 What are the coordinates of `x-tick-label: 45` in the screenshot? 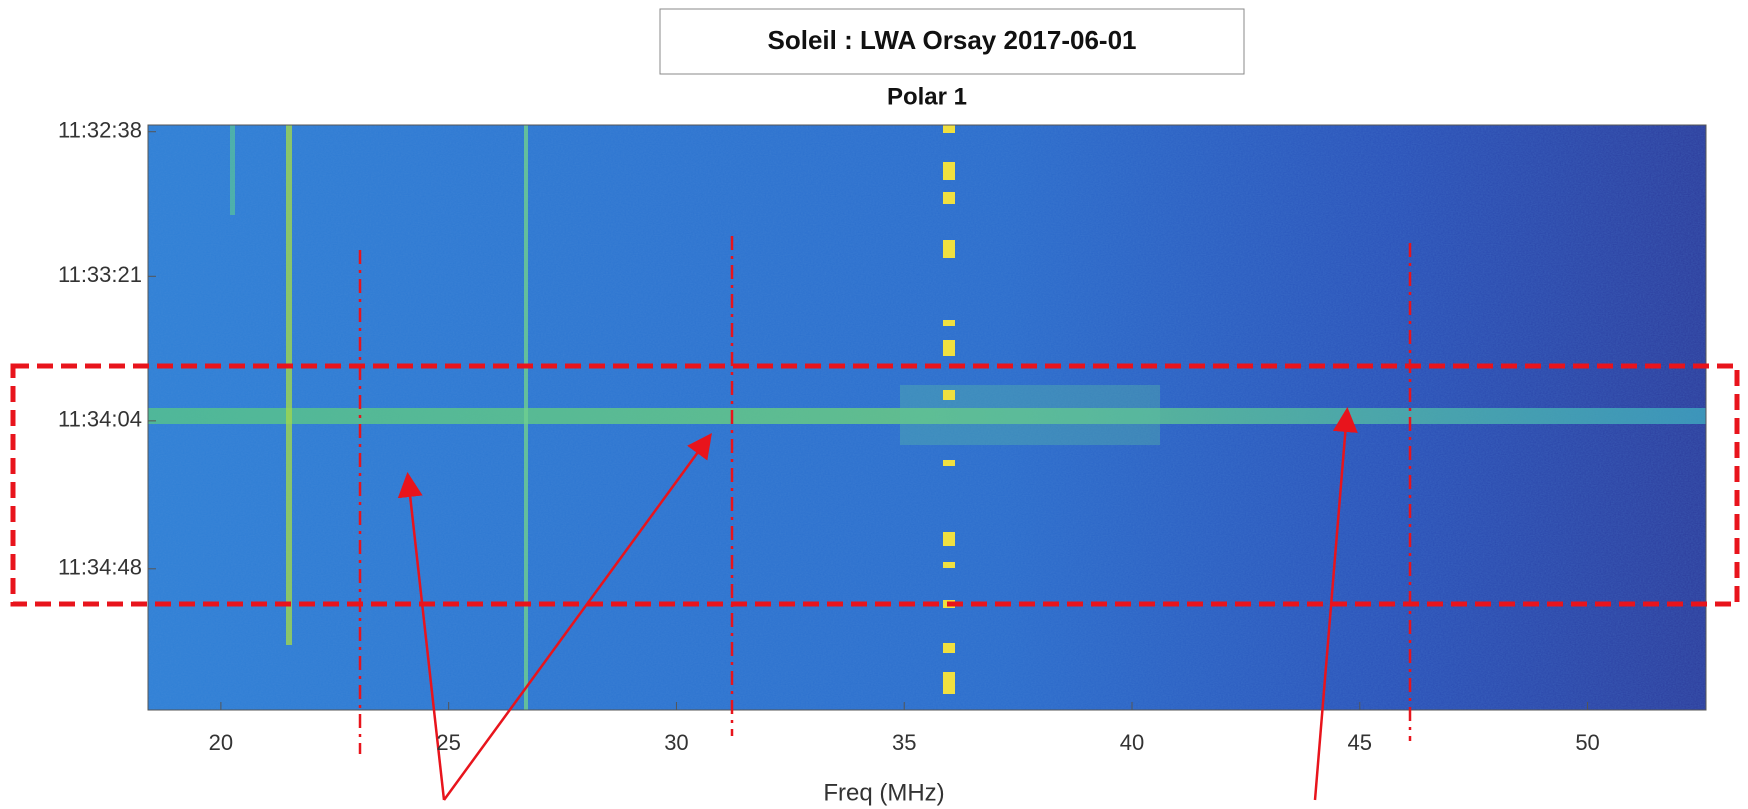 It's located at (1360, 742).